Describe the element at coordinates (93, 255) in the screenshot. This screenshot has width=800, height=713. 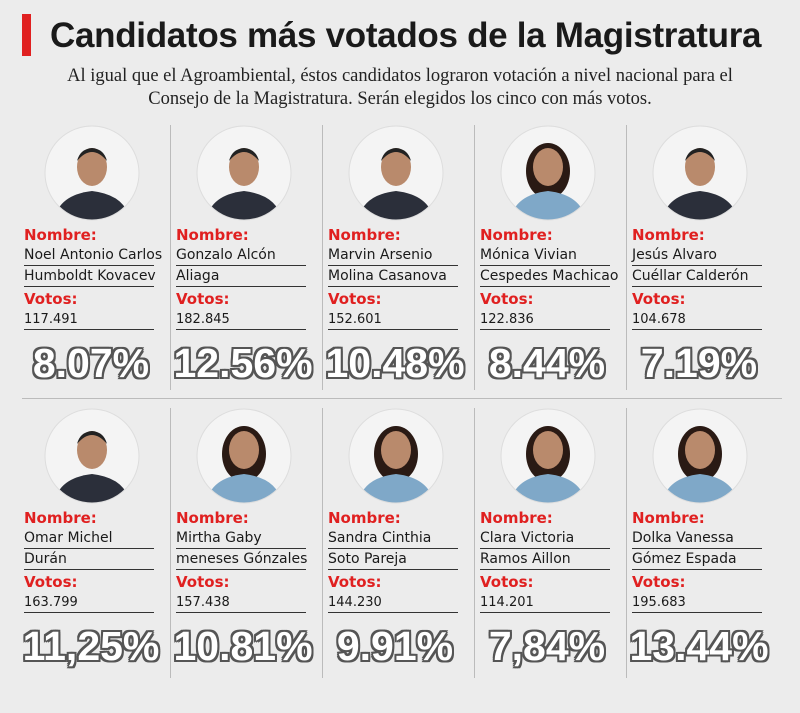
I see `candidate-name: Noel Antonio Carlos` at that location.